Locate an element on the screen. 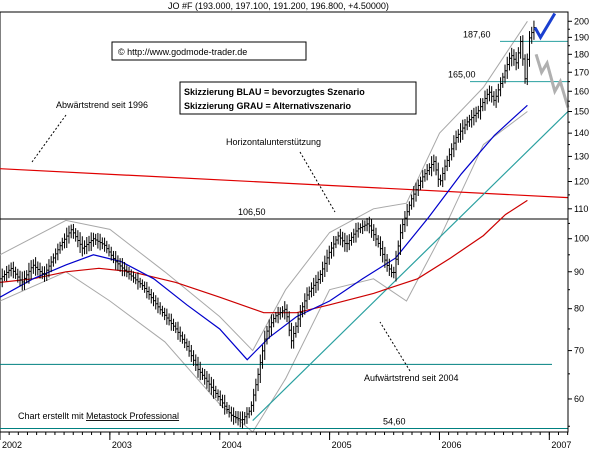  y-tick-label: 140 is located at coordinates (581, 133).